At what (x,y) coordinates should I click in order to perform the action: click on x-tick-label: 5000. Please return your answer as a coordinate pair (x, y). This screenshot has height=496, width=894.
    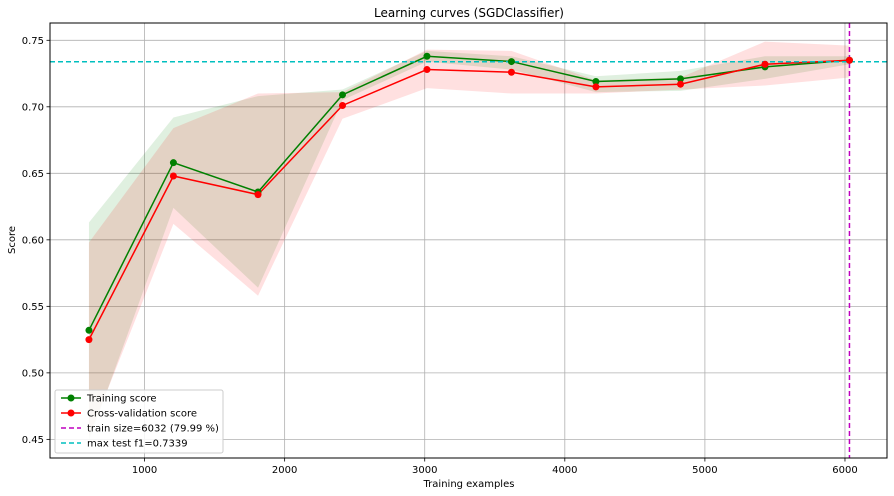
    Looking at the image, I should click on (704, 470).